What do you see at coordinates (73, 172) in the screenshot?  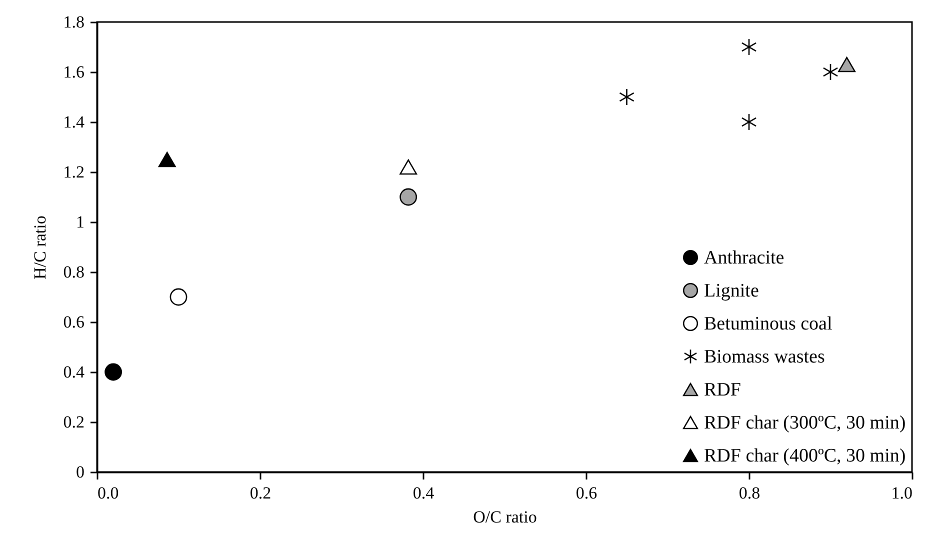 I see `y-tick-label: 1.2` at bounding box center [73, 172].